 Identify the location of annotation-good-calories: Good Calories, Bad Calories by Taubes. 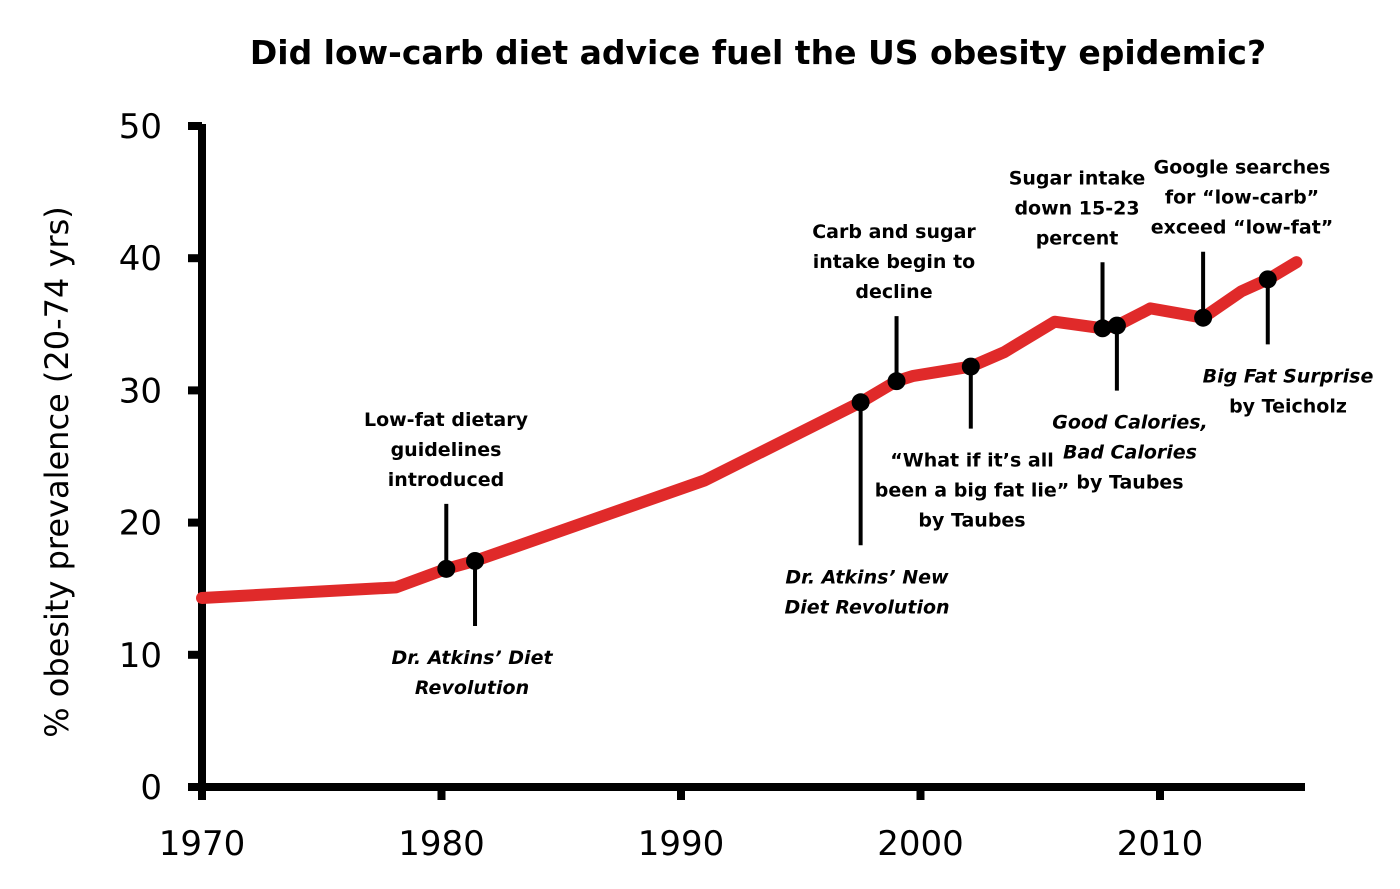
(1130, 405).